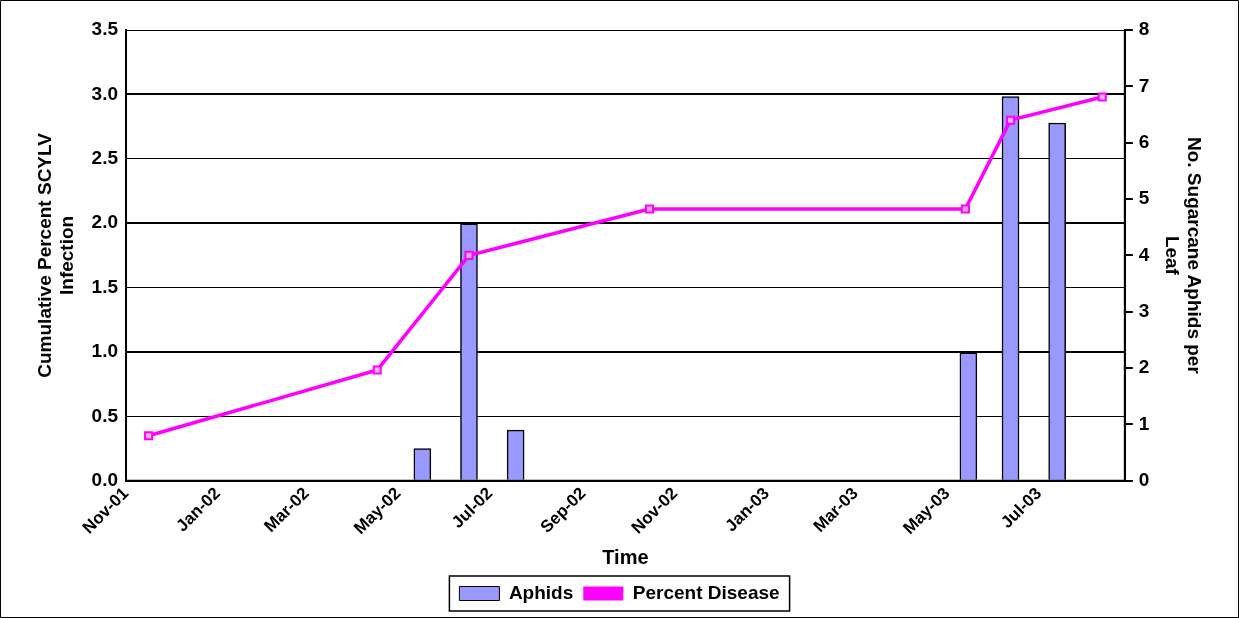 The width and height of the screenshot is (1239, 618). What do you see at coordinates (1144, 85) in the screenshot?
I see `y2-tick-label: 7` at bounding box center [1144, 85].